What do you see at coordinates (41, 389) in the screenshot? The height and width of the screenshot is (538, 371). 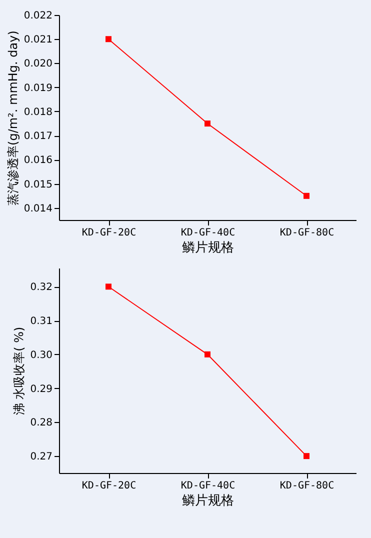 I see `y-tick-label: 0.29` at bounding box center [41, 389].